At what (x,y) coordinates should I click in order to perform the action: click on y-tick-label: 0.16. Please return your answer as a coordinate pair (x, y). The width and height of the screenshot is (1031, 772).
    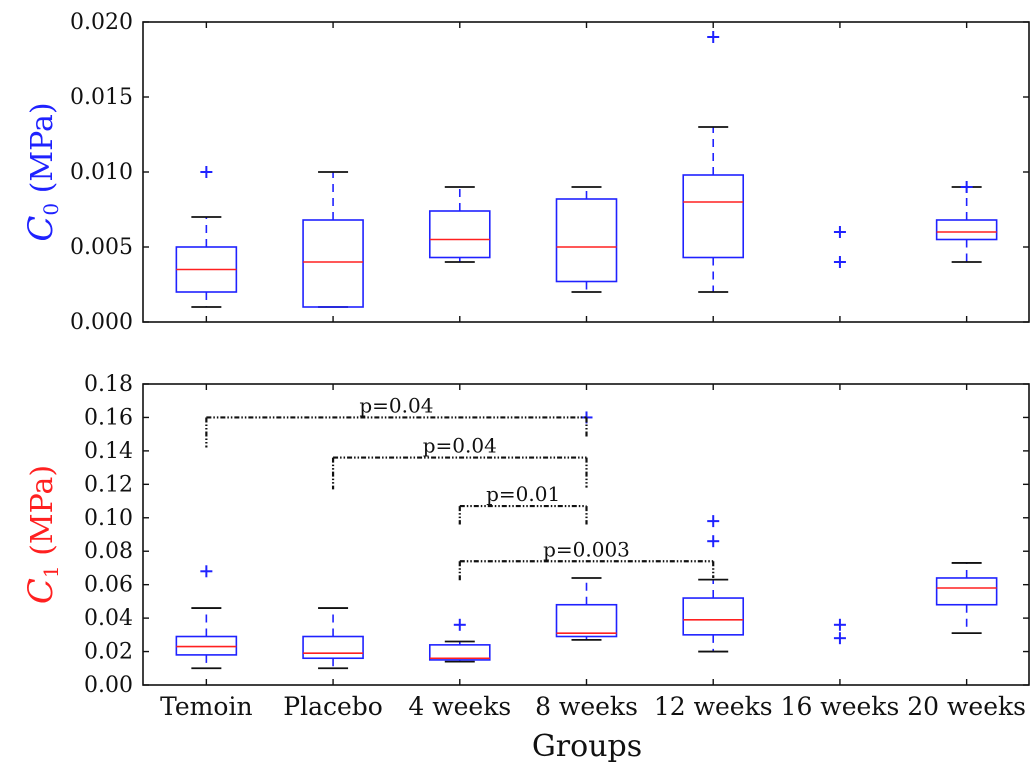
    Looking at the image, I should click on (108, 417).